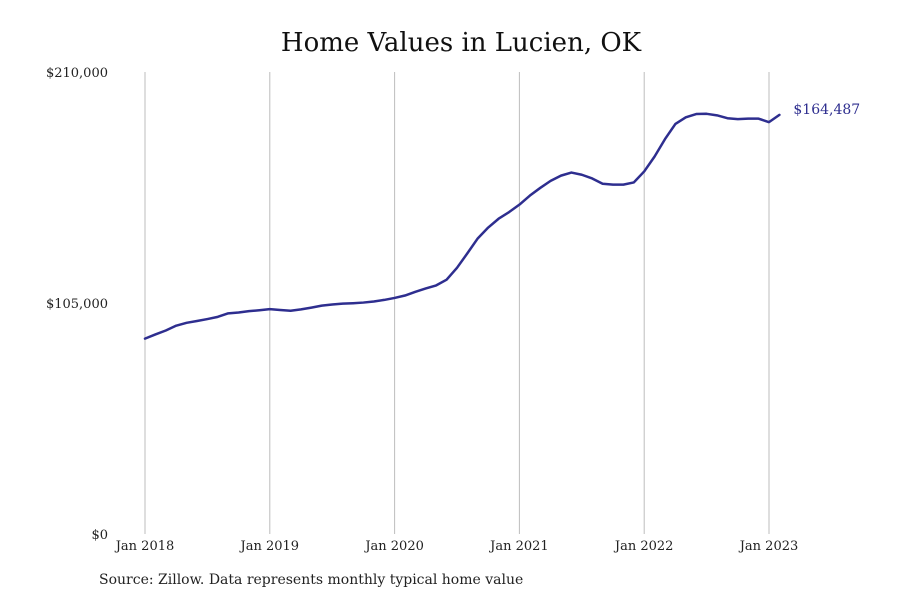 This screenshot has height=604, width=900. I want to click on y-axis-ticks: $0 $105,000 $210,000, so click(77, 304).